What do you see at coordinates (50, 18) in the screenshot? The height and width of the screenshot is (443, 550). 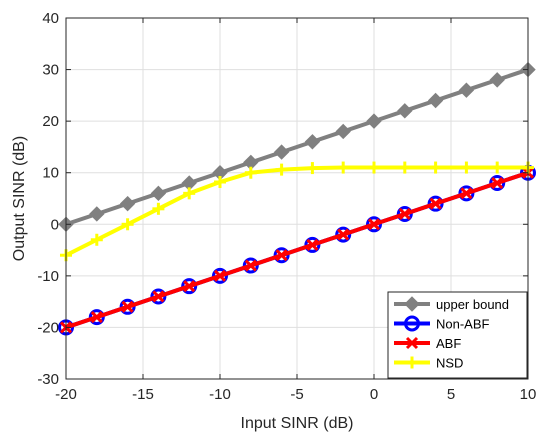 I see `y-tick-label: 40` at bounding box center [50, 18].